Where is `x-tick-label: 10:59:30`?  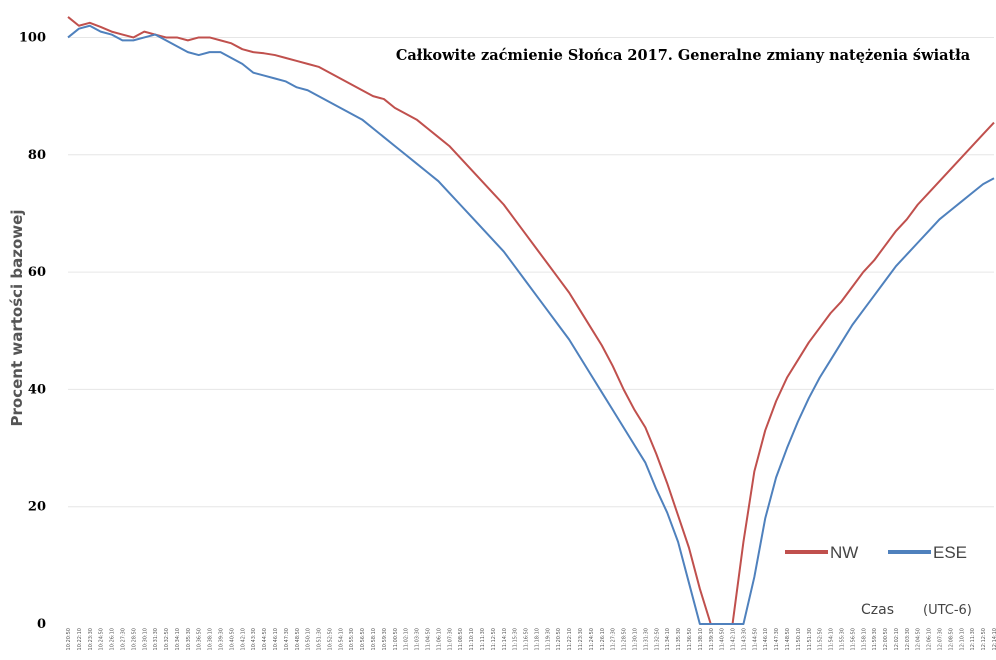
x-tick-label: 10:59:30 is located at coordinates (385, 639).